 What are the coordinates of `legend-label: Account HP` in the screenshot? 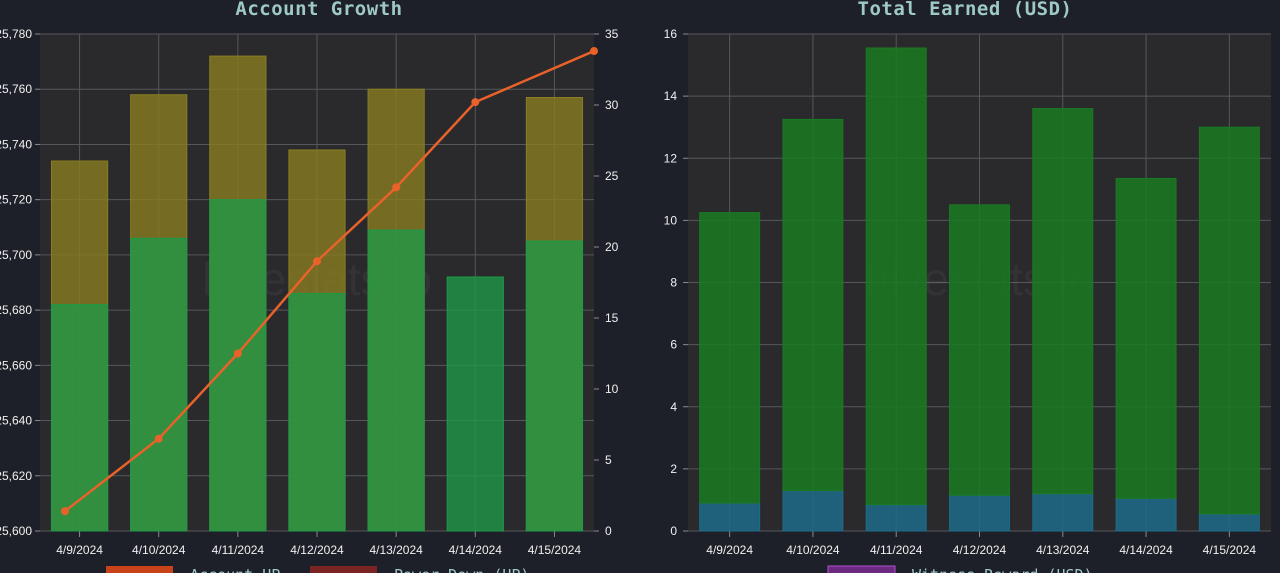 It's located at (235, 569).